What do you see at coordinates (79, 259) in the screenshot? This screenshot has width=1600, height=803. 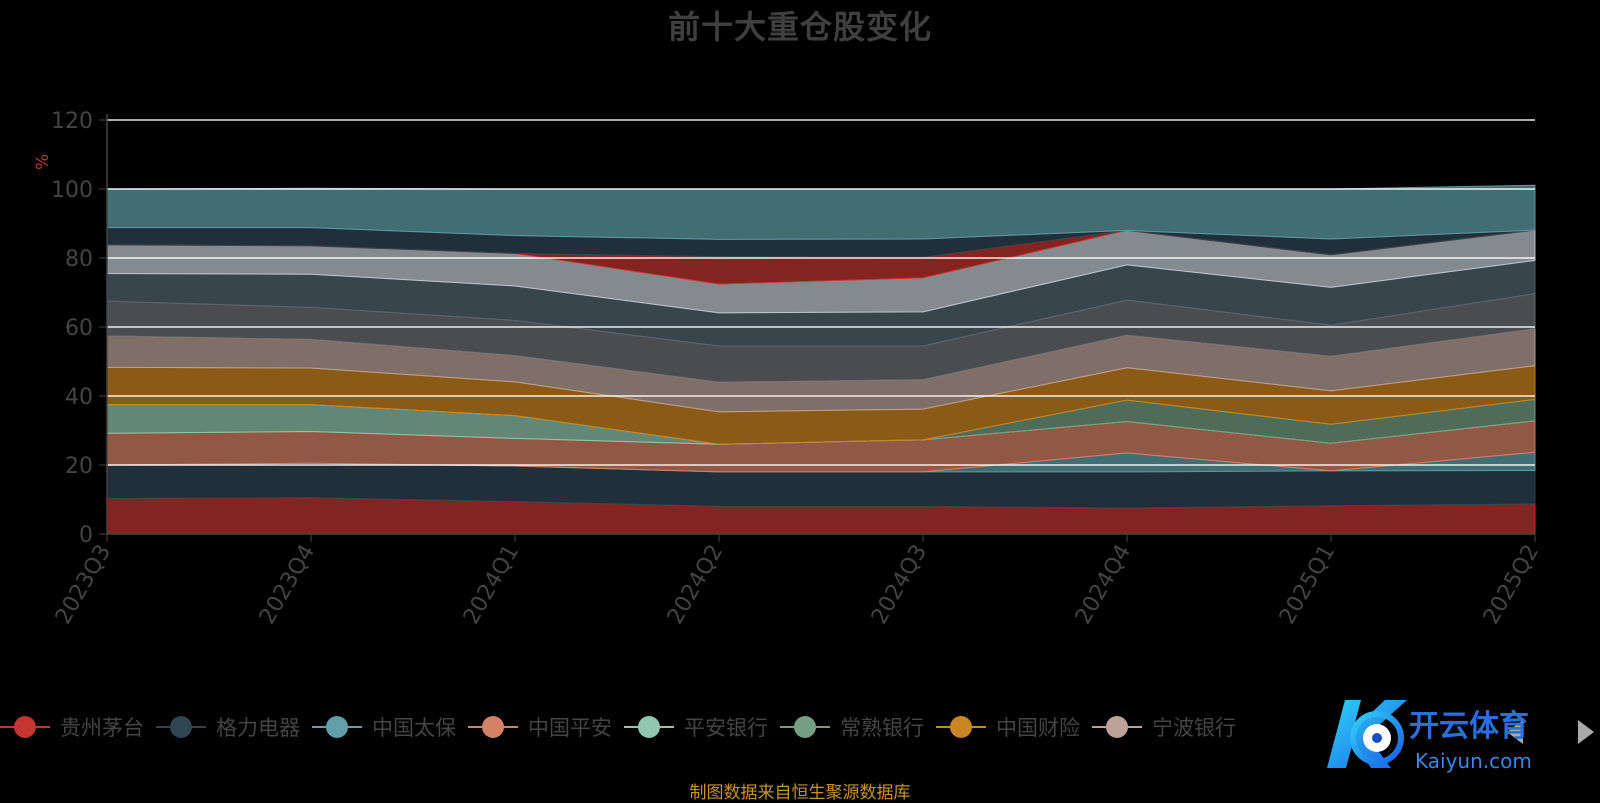 I see `y-tick-label: 80` at bounding box center [79, 259].